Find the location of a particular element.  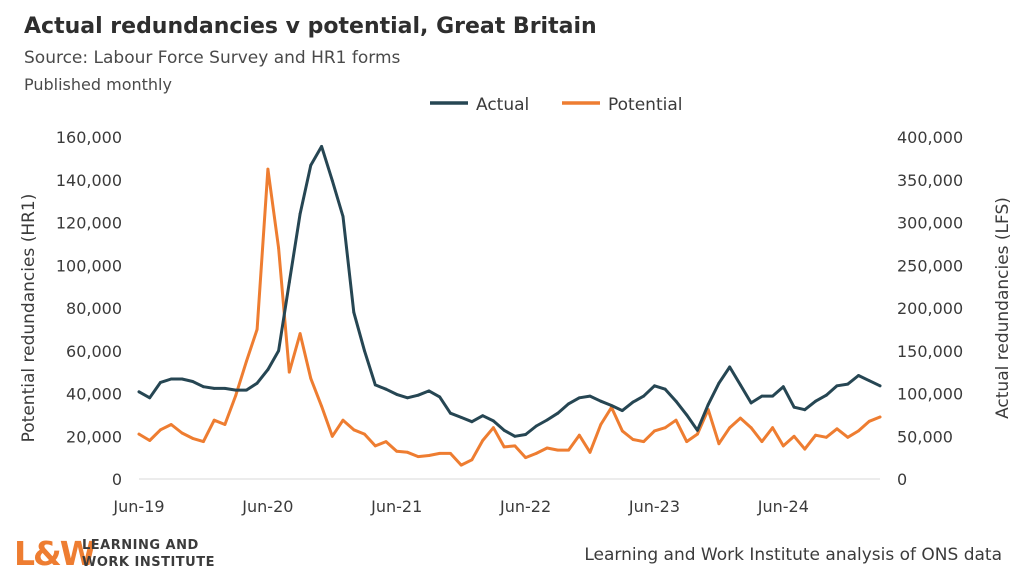

logo-mark: L&W is located at coordinates (55, 553).